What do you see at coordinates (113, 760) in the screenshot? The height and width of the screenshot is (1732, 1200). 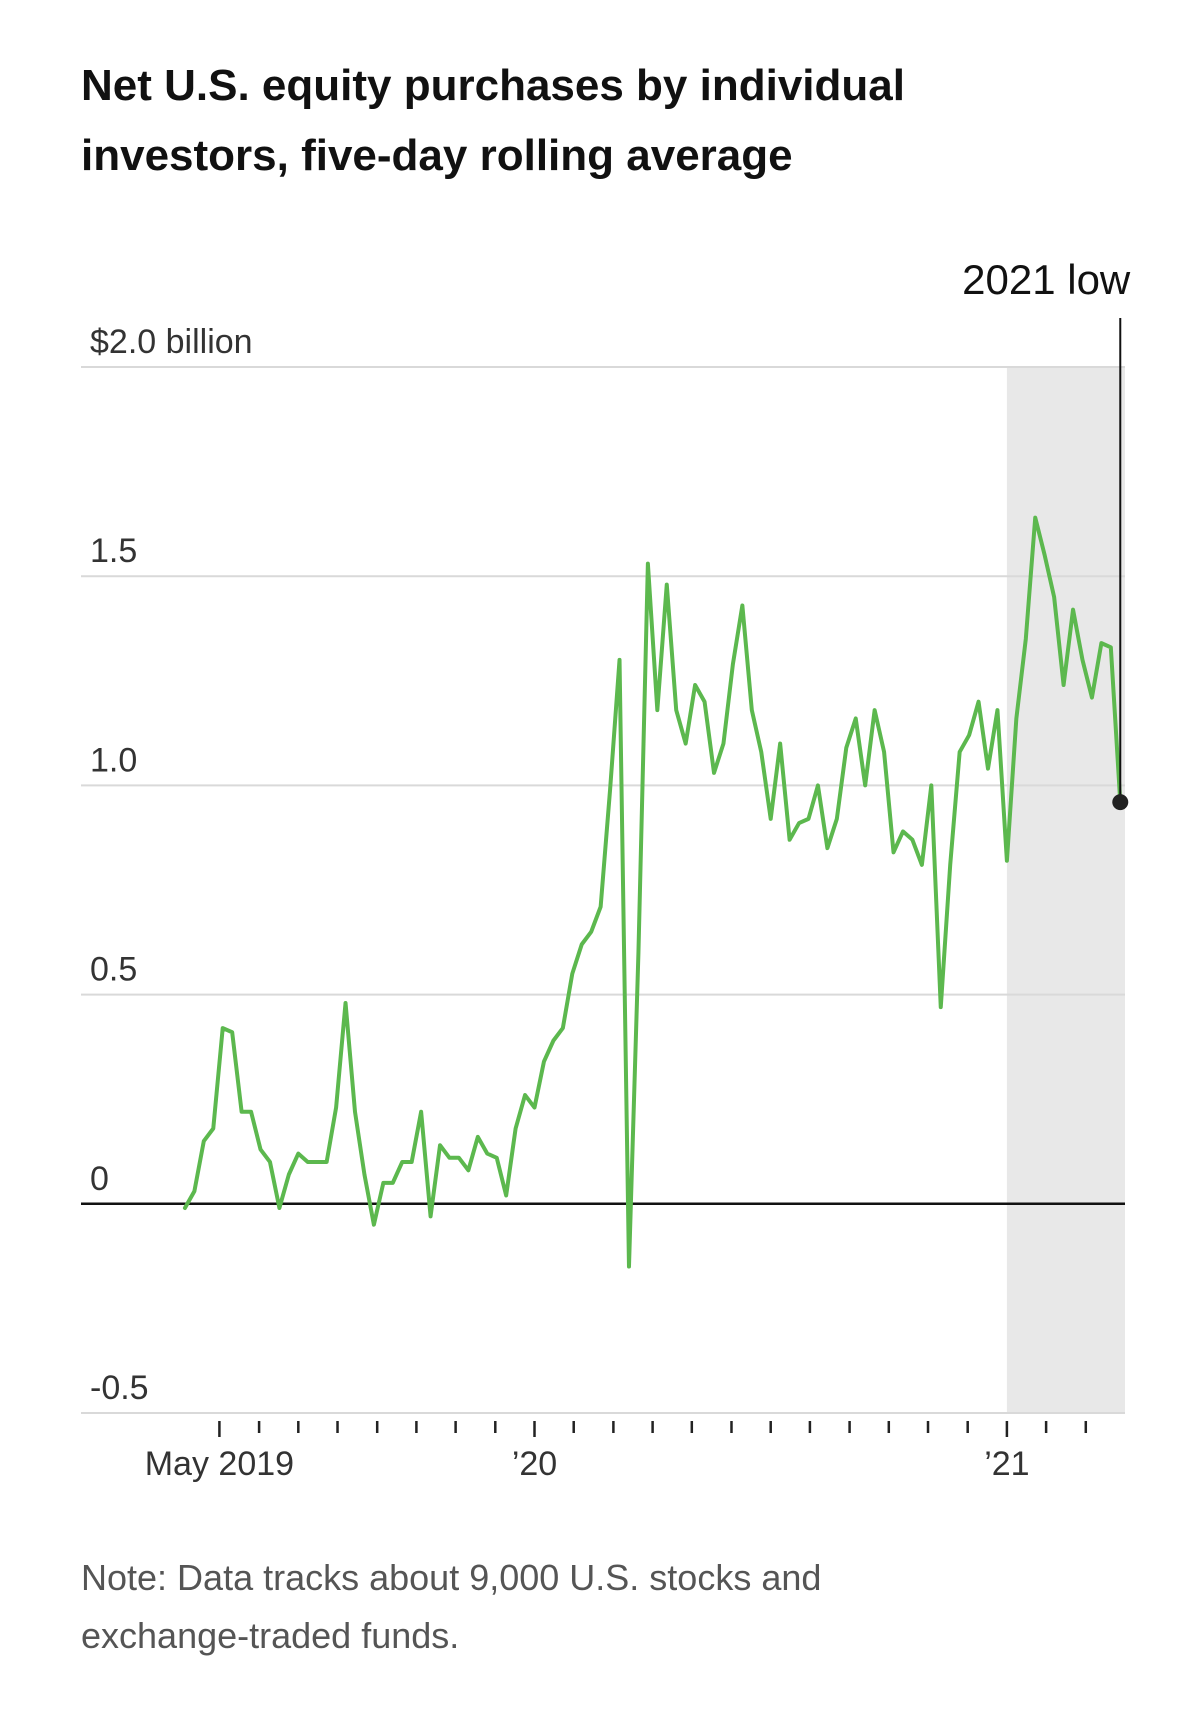 I see `y-tick-label: 1.0` at bounding box center [113, 760].